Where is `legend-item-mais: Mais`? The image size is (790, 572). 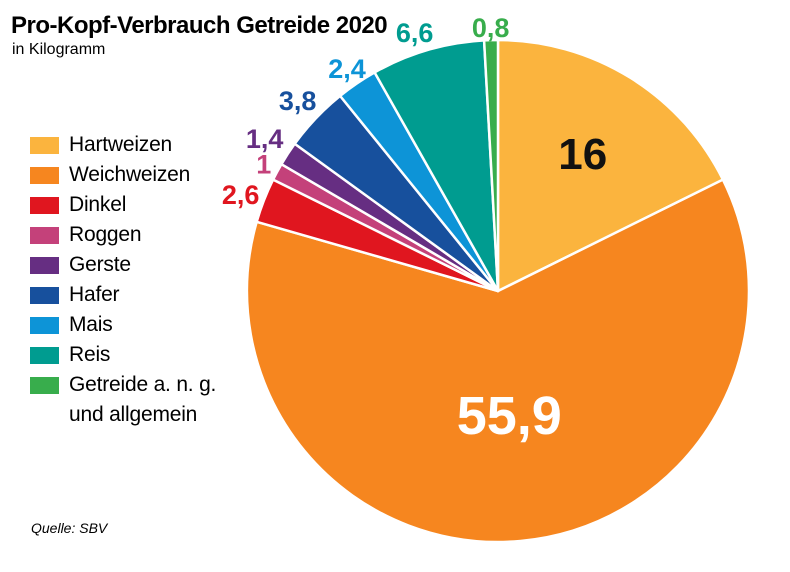 legend-item-mais: Mais is located at coordinates (123, 325).